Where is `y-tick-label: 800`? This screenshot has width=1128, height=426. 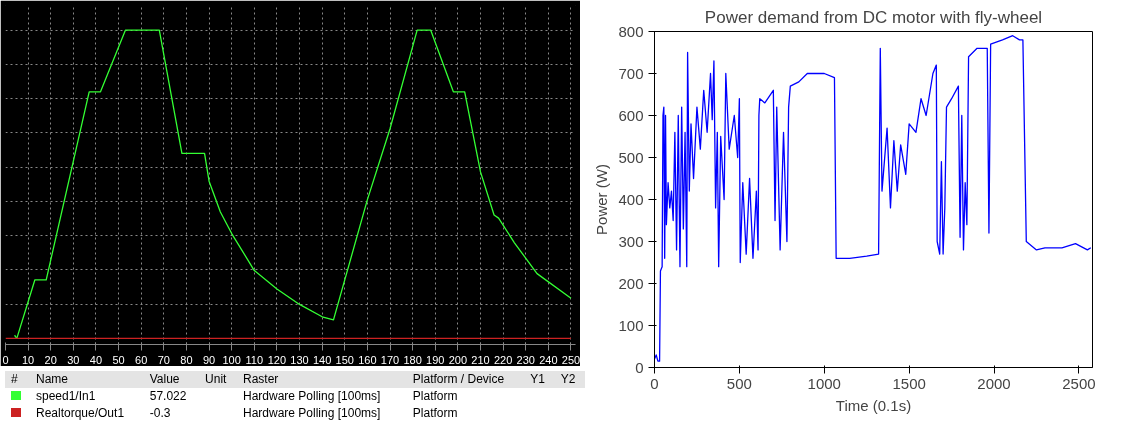
y-tick-label: 800 is located at coordinates (631, 31).